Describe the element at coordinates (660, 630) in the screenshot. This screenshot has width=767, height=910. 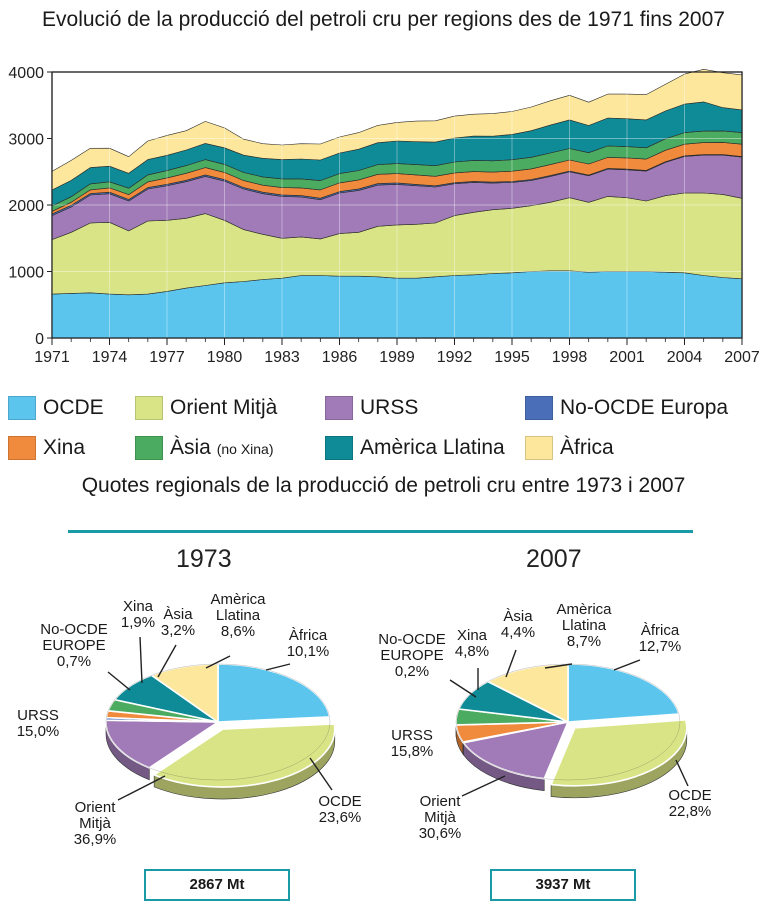
I see `pie-label-line: Àfrica` at that location.